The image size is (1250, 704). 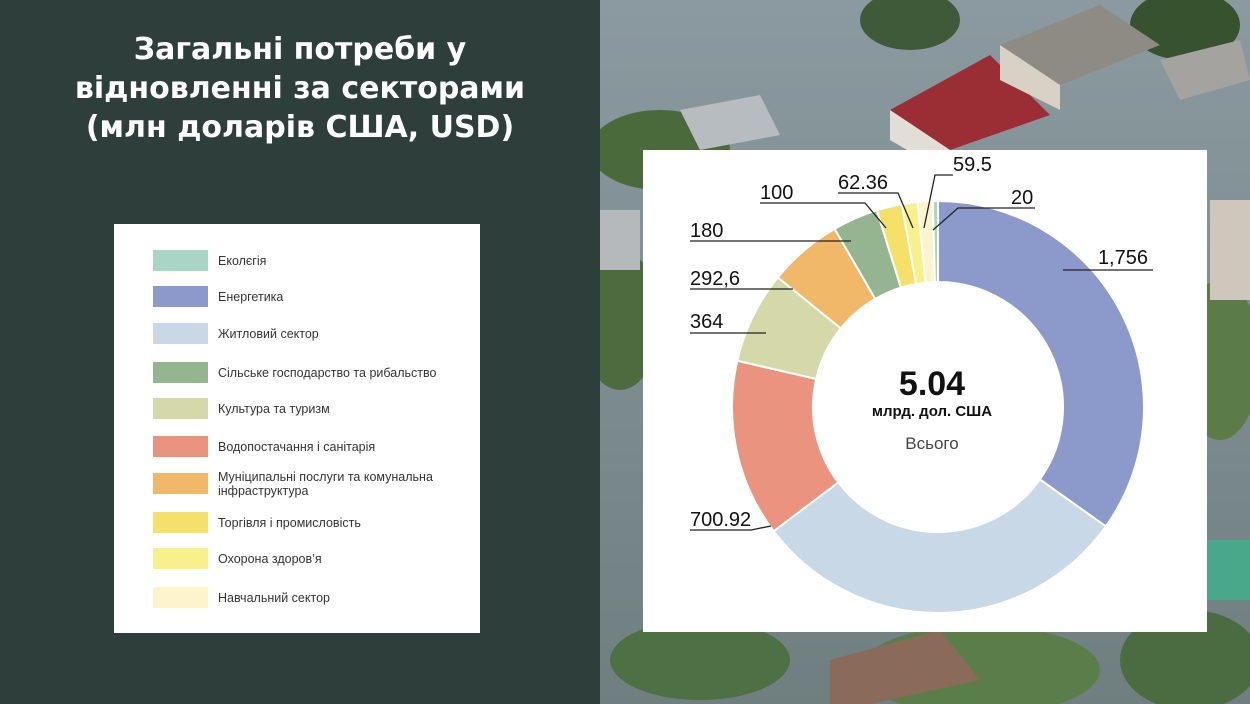 I want to click on legend-label: Торгівля і промисловість, so click(x=289, y=523).